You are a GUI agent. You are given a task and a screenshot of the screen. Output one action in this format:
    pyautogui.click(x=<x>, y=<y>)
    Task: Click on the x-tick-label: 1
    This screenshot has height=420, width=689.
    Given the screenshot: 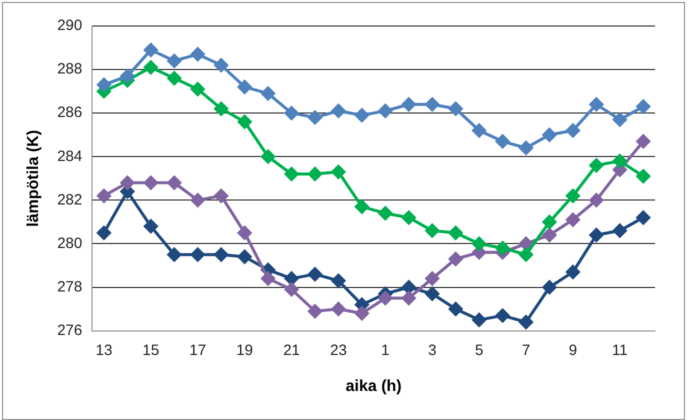 What is the action you would take?
    pyautogui.click(x=385, y=350)
    